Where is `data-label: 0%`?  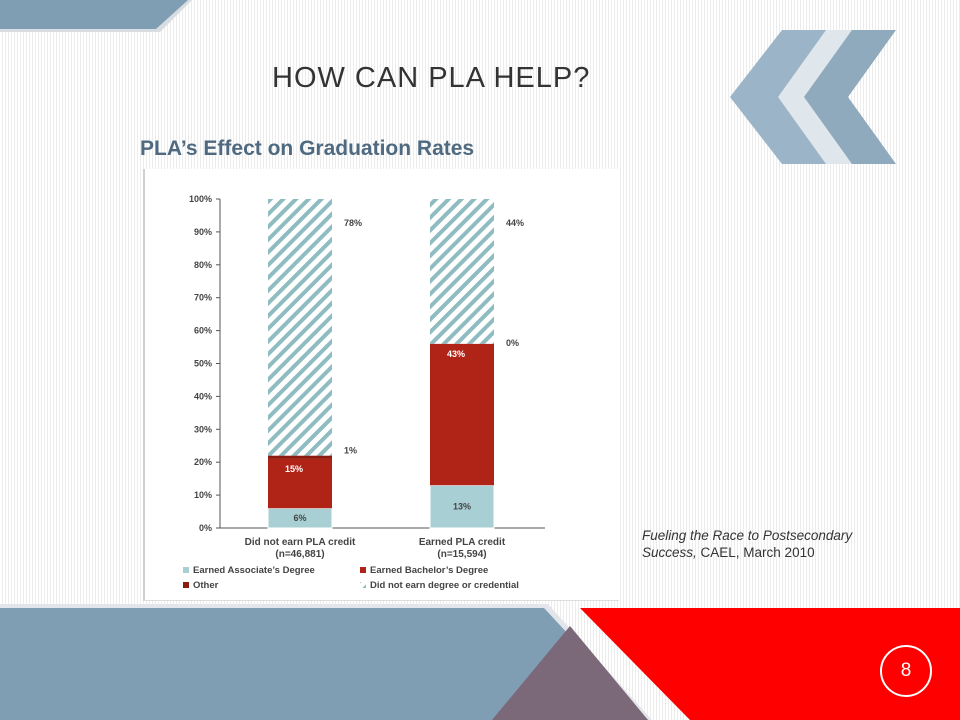
data-label: 0% is located at coordinates (512, 343).